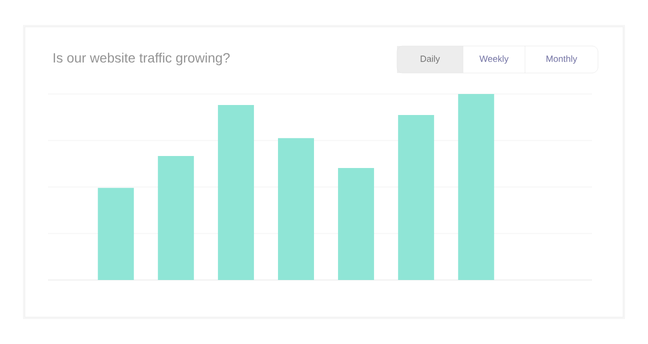 The image size is (648, 344). I want to click on text: Monthly, so click(562, 59).